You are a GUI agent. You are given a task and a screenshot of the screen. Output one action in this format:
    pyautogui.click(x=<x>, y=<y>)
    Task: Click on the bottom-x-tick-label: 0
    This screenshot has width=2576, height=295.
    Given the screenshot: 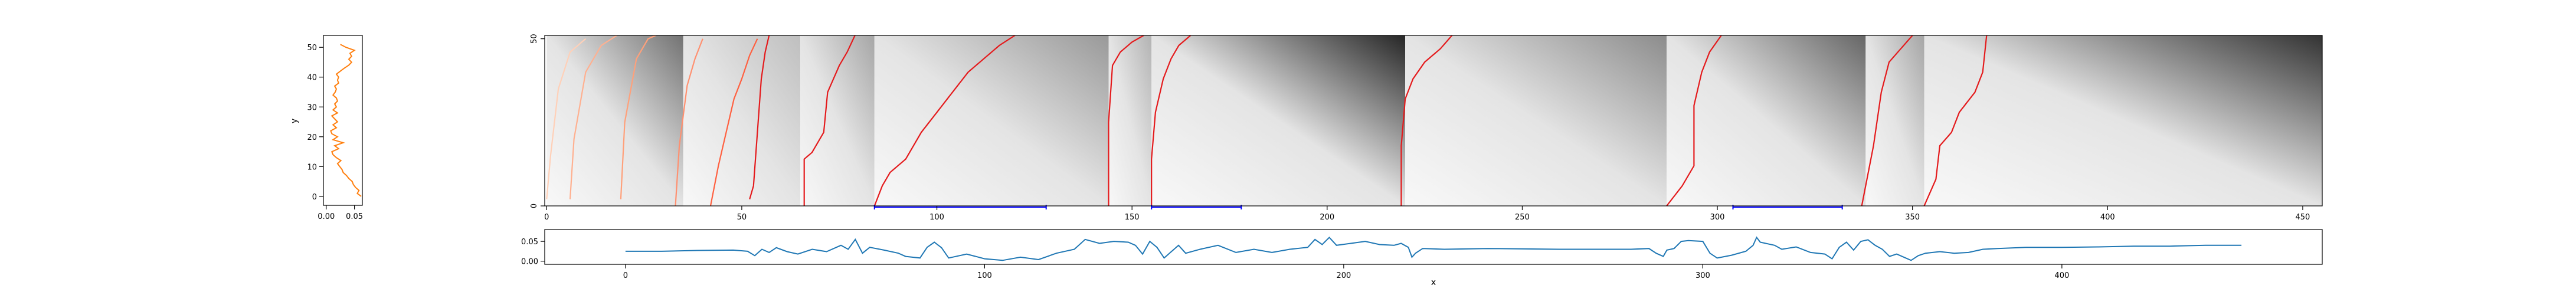 What is the action you would take?
    pyautogui.click(x=625, y=275)
    